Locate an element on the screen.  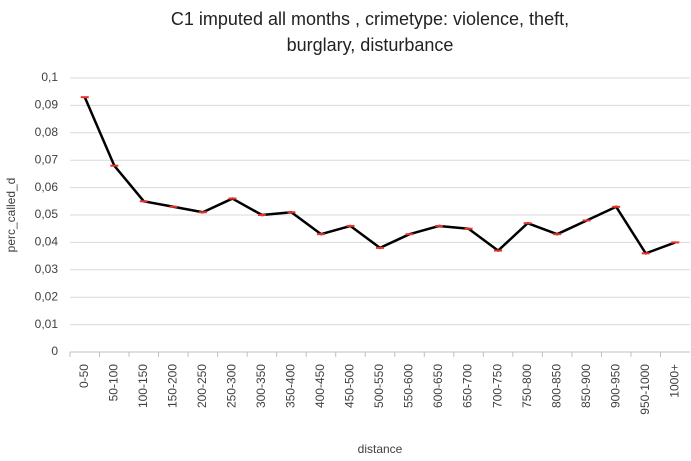
x-tick-label: 800-850 is located at coordinates (556, 386).